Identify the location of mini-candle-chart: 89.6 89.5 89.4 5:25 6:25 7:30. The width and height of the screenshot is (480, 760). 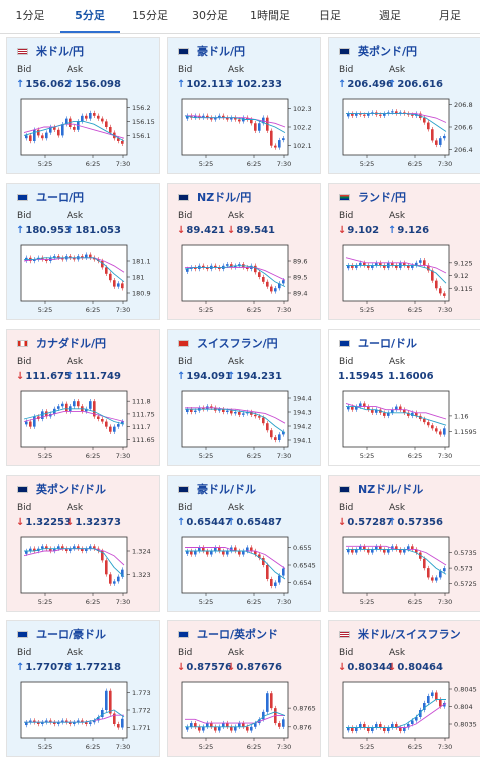
(246, 278).